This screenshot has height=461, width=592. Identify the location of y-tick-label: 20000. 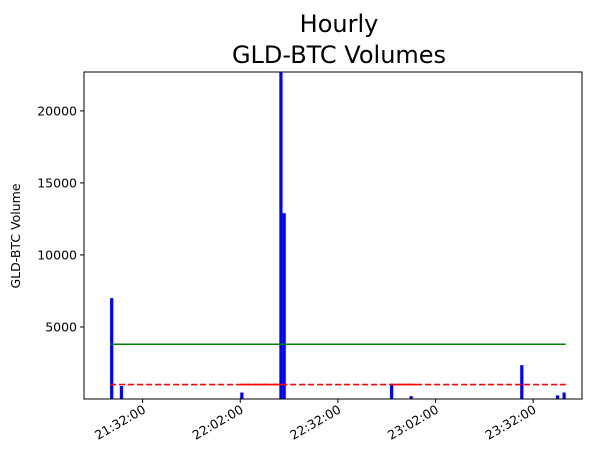
(57, 110).